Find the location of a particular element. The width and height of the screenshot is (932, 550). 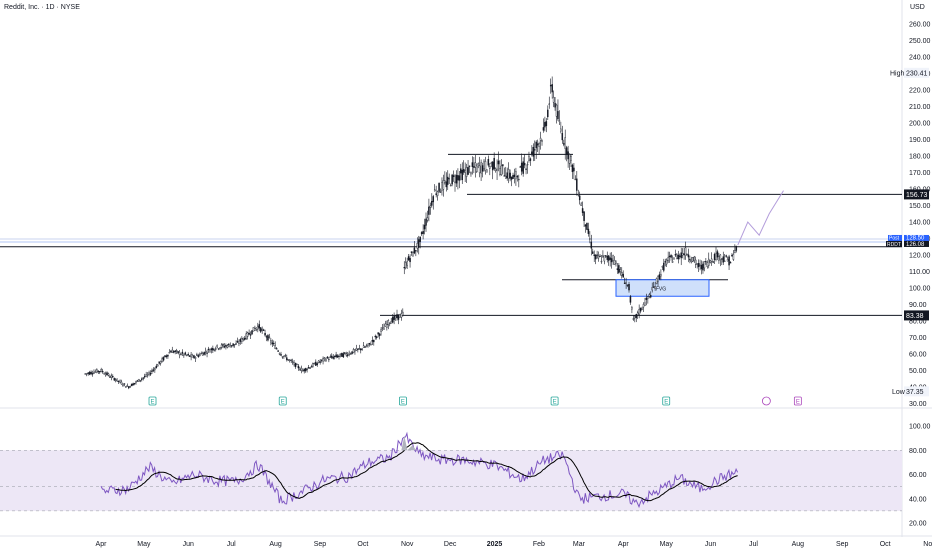

price-tick-label: 110.00 is located at coordinates (919, 272).